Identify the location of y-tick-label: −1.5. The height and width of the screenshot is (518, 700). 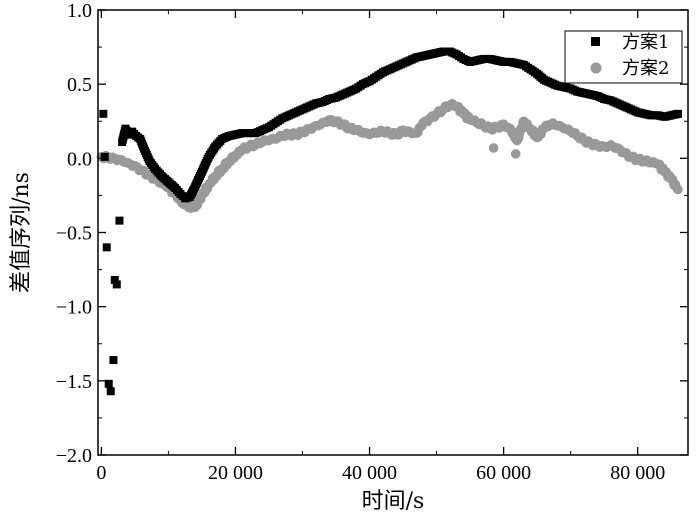
(74, 382).